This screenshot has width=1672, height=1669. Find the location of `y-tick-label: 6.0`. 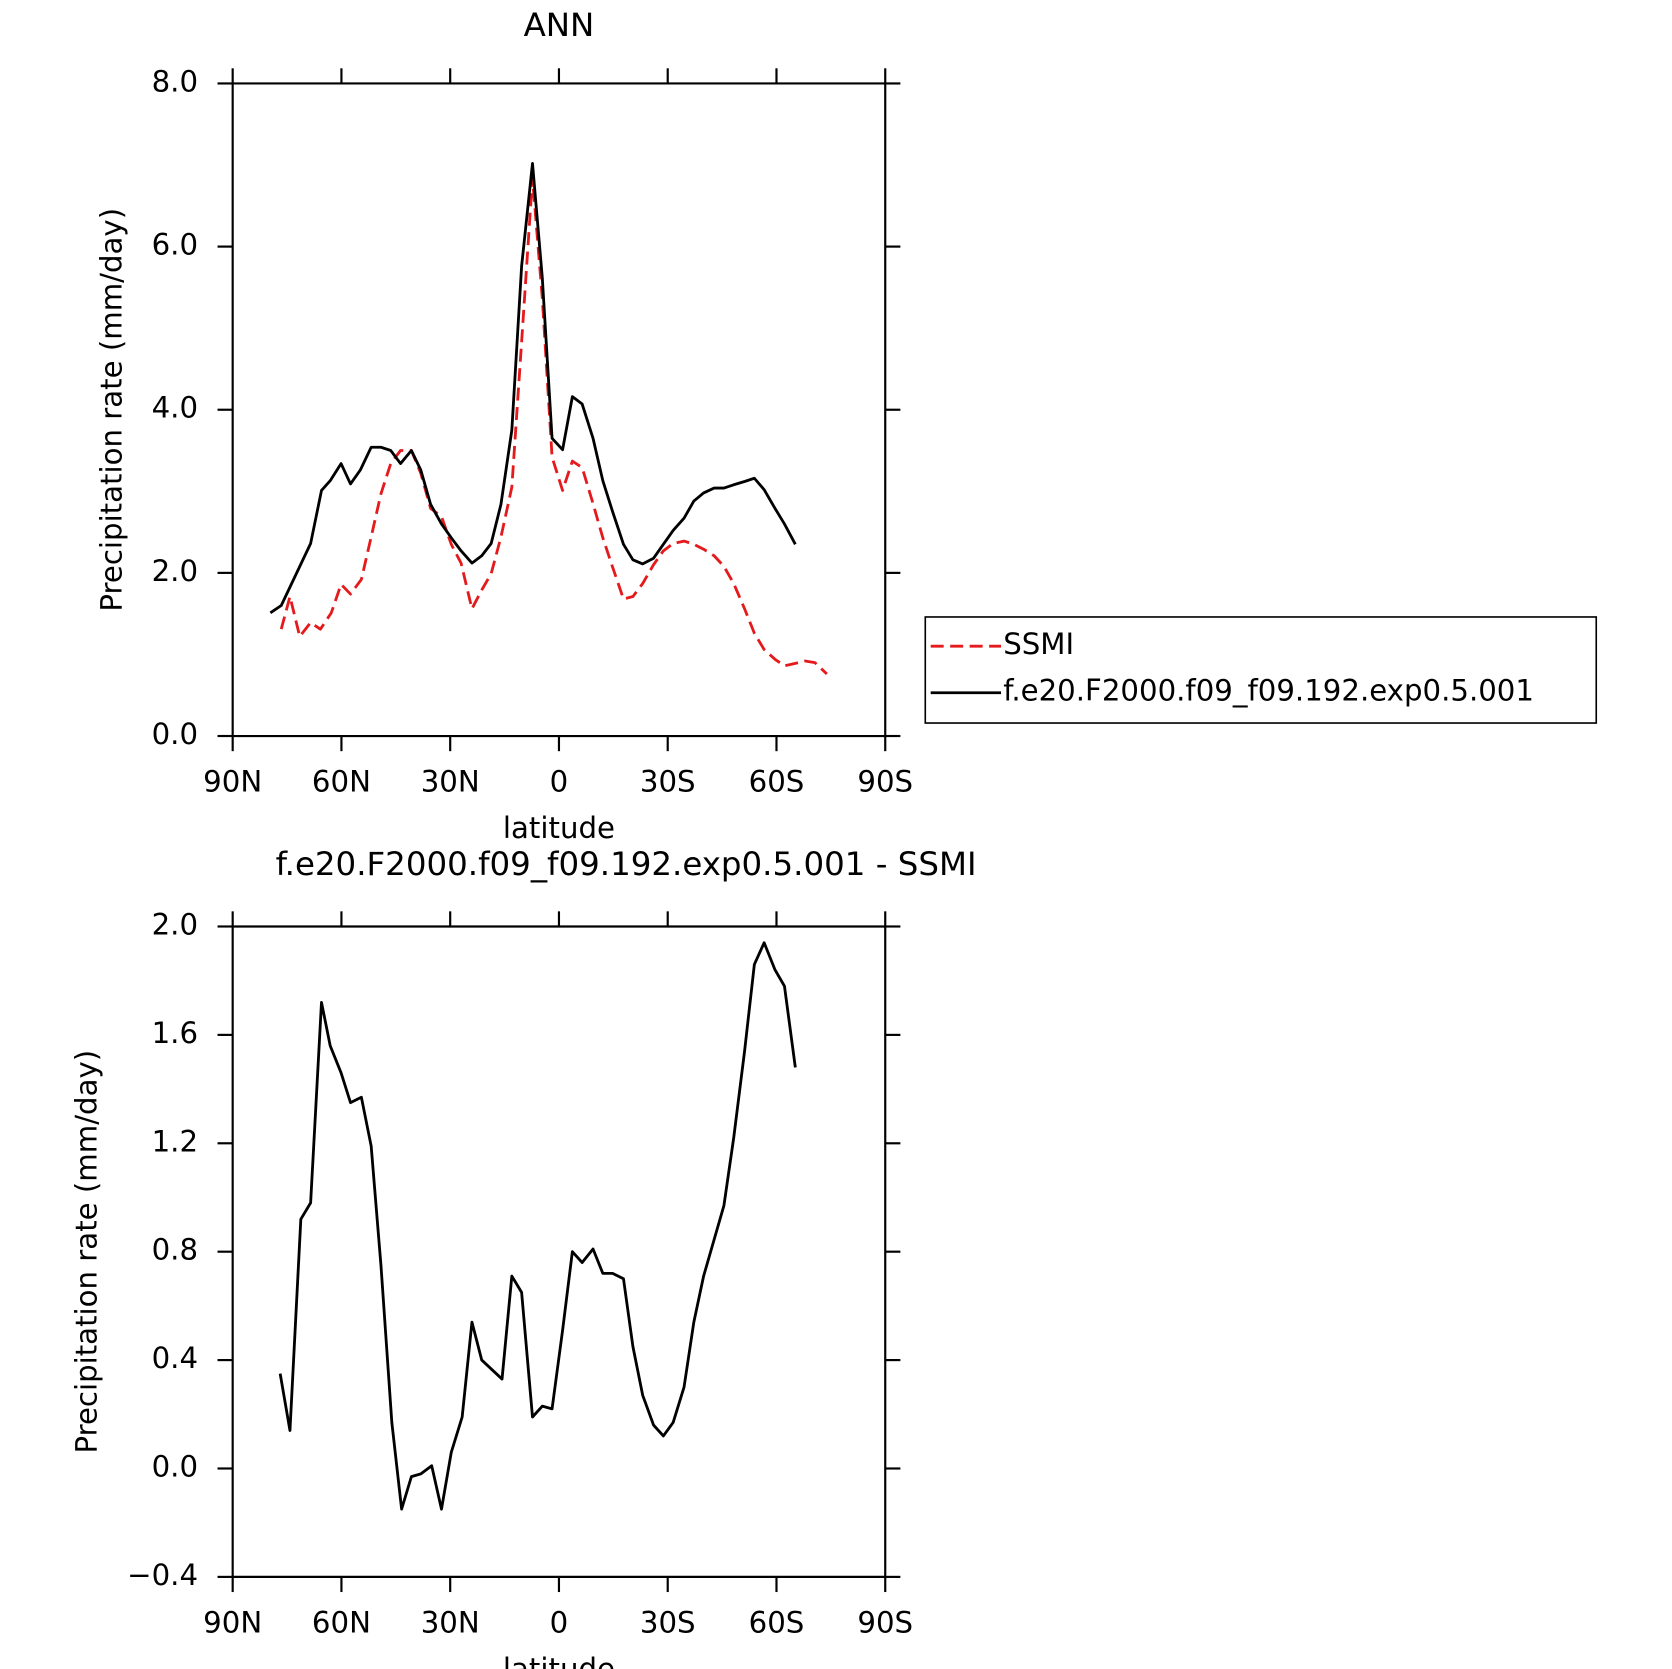

y-tick-label: 6.0 is located at coordinates (175, 245).